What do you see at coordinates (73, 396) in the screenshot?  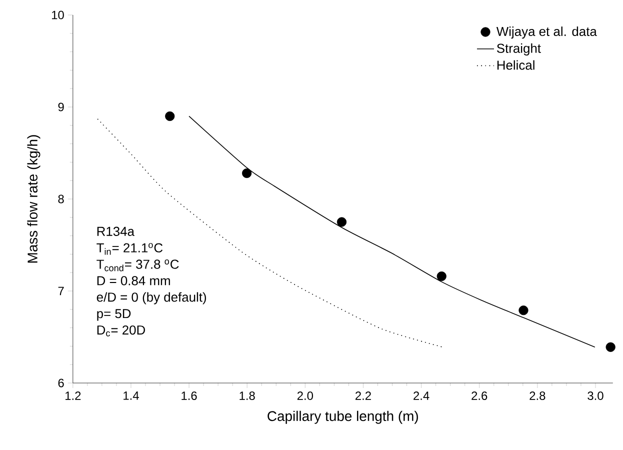 I see `x-tick-label: 1.2` at bounding box center [73, 396].